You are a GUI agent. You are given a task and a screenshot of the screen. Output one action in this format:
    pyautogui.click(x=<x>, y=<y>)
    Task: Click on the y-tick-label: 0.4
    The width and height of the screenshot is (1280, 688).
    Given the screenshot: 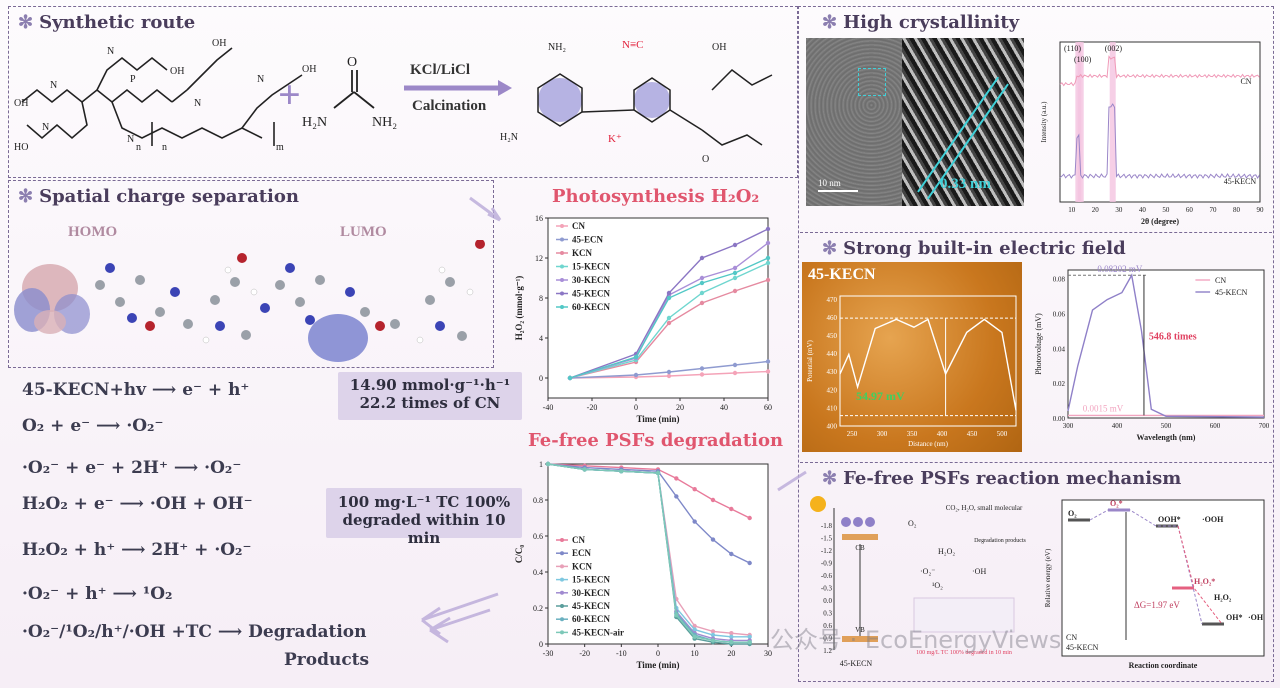 What is the action you would take?
    pyautogui.click(x=538, y=572)
    